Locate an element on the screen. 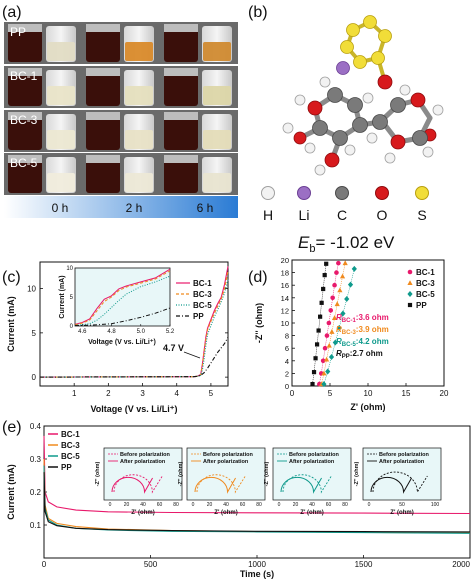 This screenshot has height=581, width=474. y-tick-label: 5 is located at coordinates (34, 333).